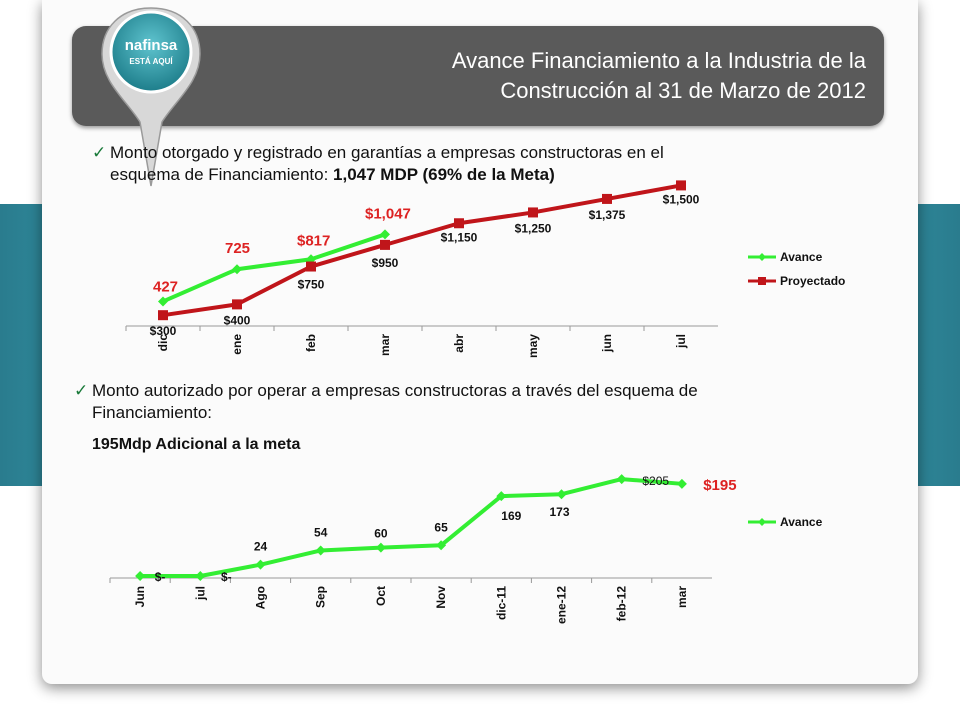  Describe the element at coordinates (801, 257) in the screenshot. I see `chart-1-legend-label: Avance` at that location.